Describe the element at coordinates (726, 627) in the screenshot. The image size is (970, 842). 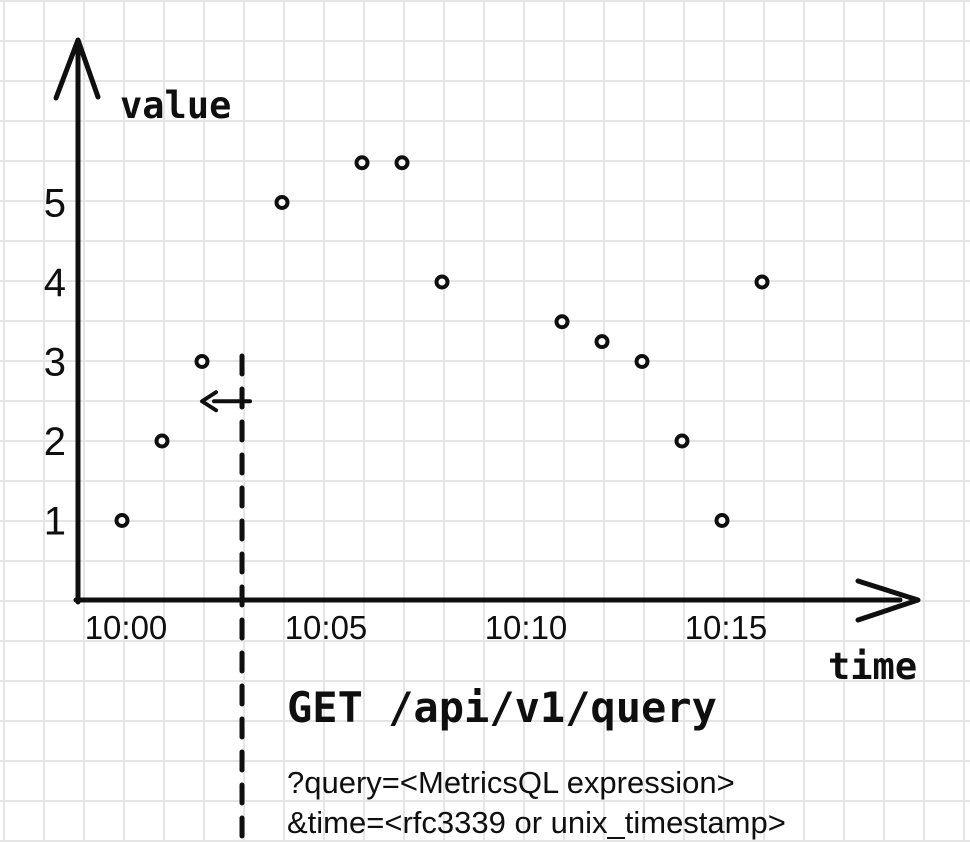
I see `x-tick-label: 10:15` at that location.